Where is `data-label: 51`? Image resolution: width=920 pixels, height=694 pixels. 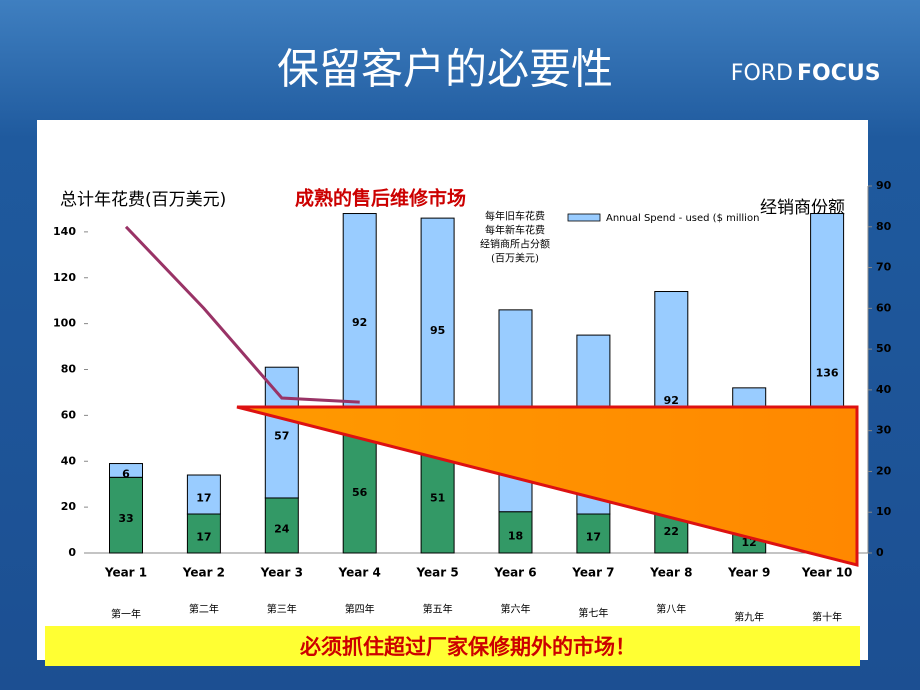
data-label: 51 is located at coordinates (437, 498).